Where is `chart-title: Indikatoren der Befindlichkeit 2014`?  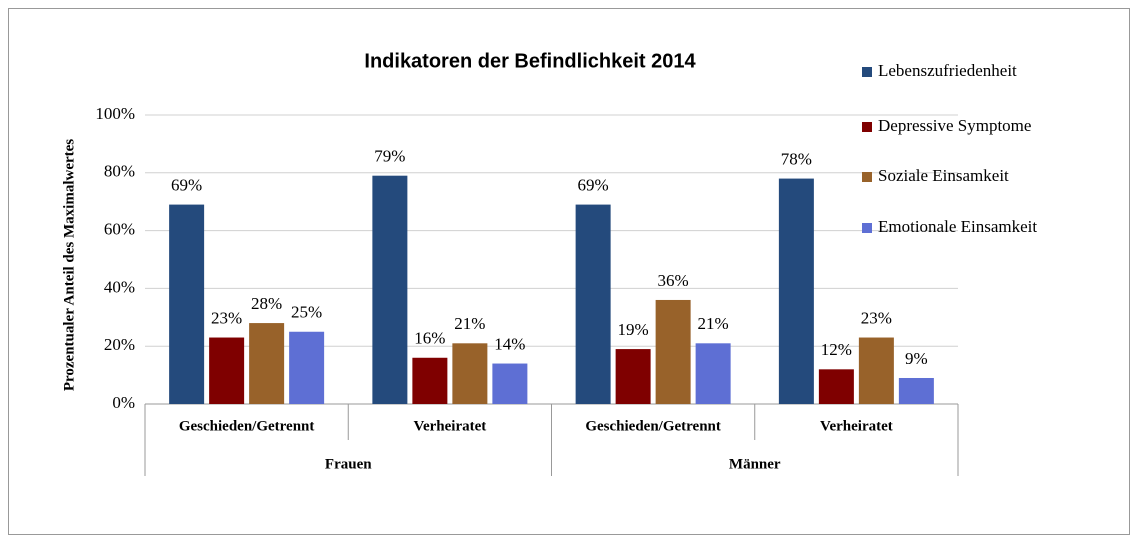 chart-title: Indikatoren der Befindlichkeit 2014 is located at coordinates (530, 61).